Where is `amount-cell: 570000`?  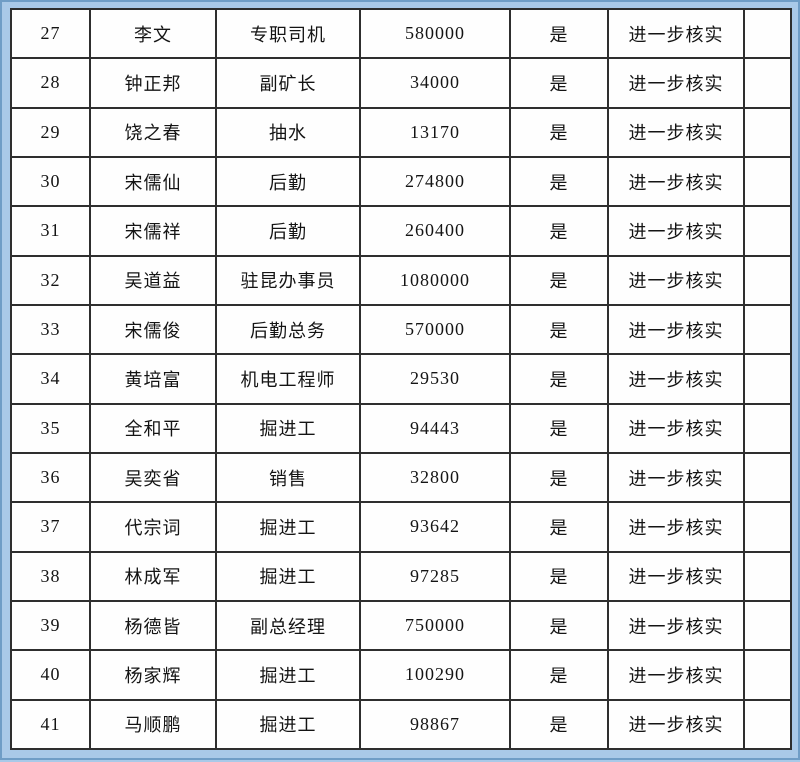
amount-cell: 570000 is located at coordinates (435, 329).